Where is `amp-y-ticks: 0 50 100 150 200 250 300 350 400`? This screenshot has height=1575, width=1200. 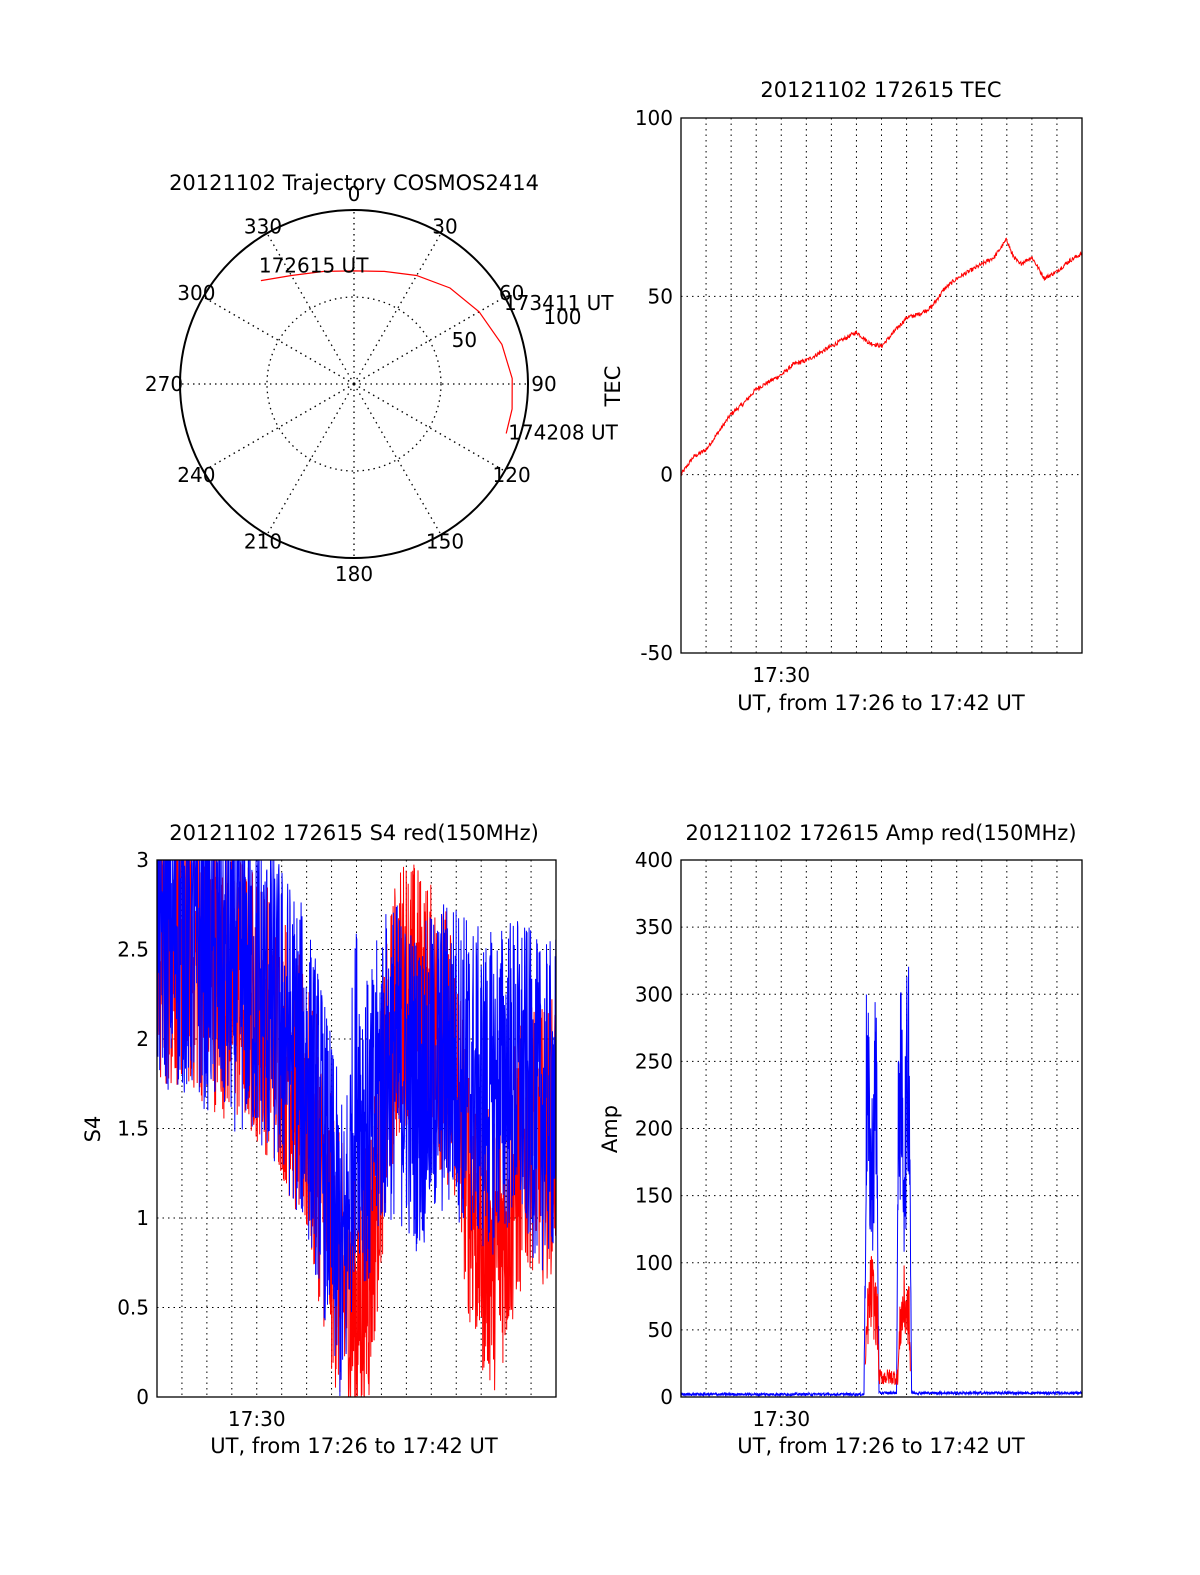 amp-y-ticks: 0 50 100 150 200 250 300 350 400 is located at coordinates (654, 1128).